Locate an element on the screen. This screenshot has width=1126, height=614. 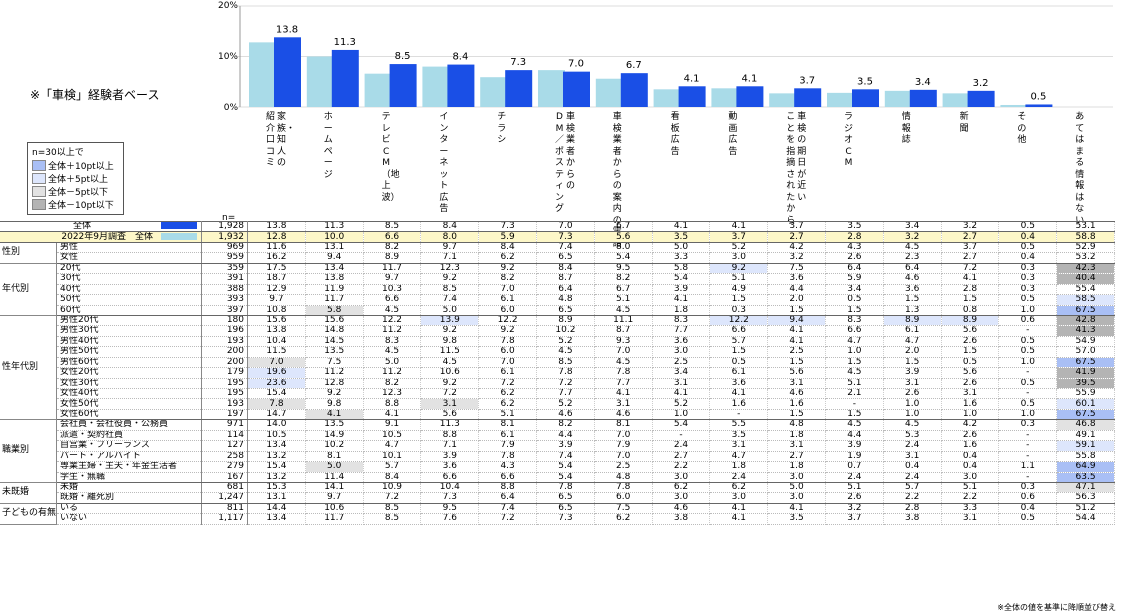
table-cell: 13.2 is located at coordinates (276, 477).